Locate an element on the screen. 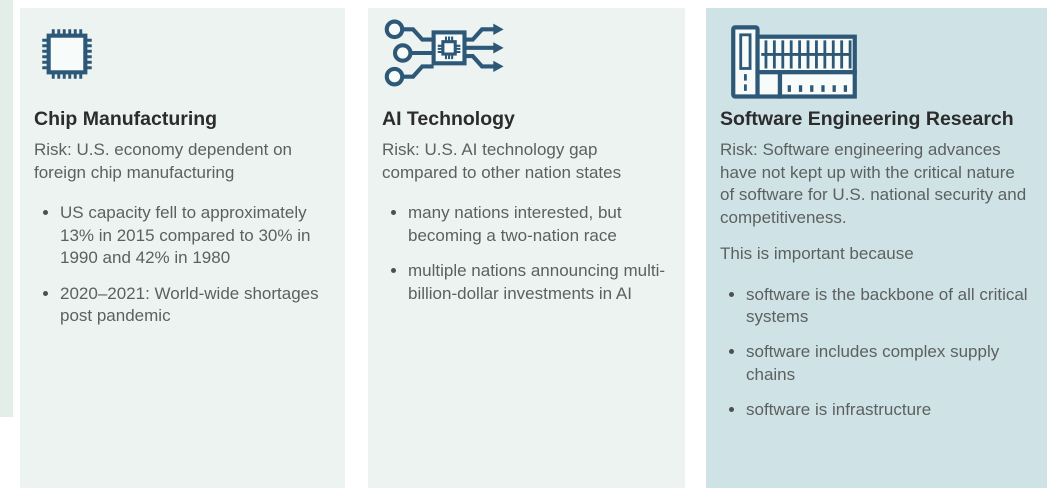 This screenshot has width=1047, height=488. card-title: Software Engineering Research is located at coordinates (867, 119).